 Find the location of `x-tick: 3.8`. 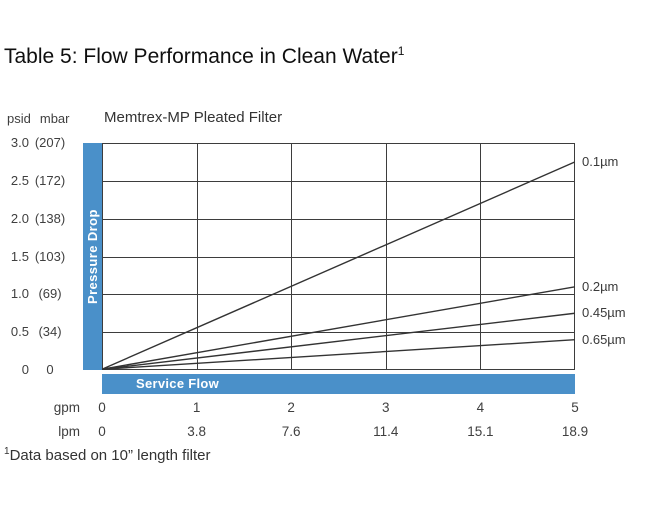

x-tick: 3.8 is located at coordinates (196, 431).